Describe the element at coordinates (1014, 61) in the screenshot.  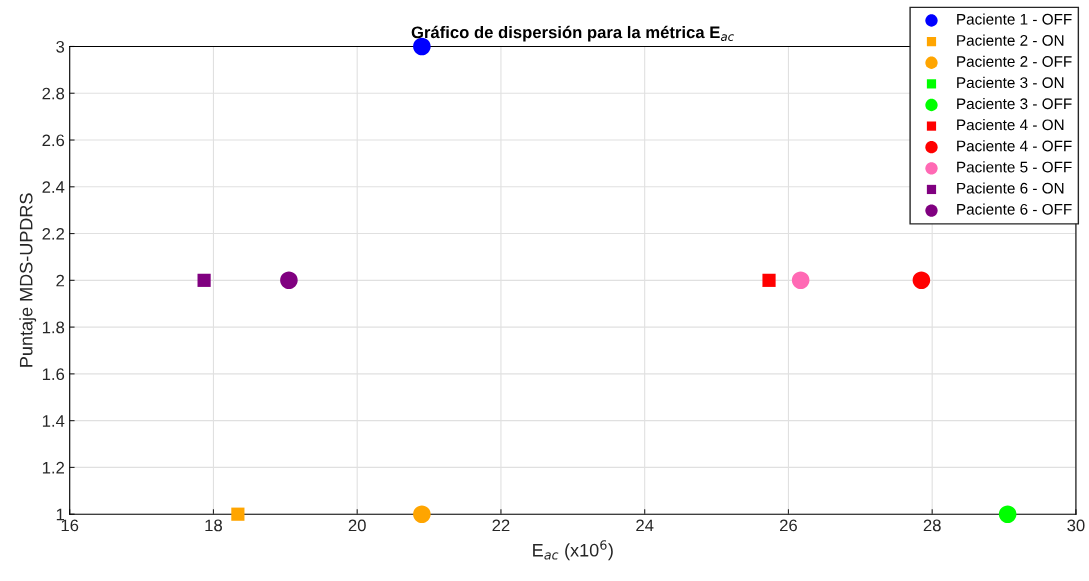
I see `legend-label: Paciente 2 - OFF` at that location.